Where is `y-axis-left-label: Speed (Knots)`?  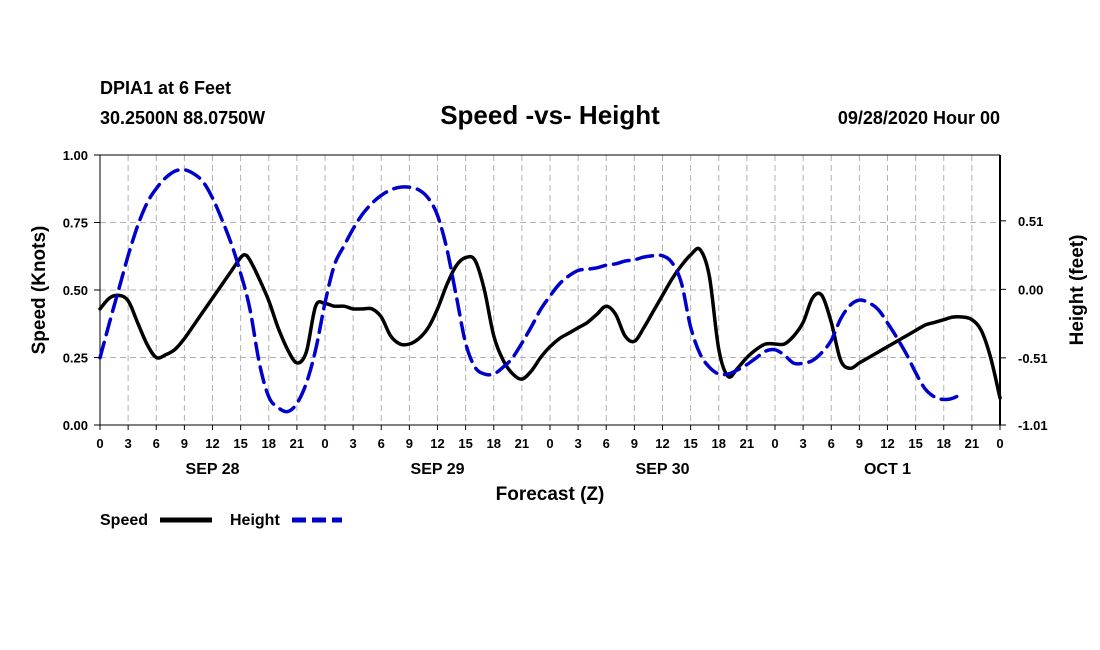 y-axis-left-label: Speed (Knots) is located at coordinates (39, 290).